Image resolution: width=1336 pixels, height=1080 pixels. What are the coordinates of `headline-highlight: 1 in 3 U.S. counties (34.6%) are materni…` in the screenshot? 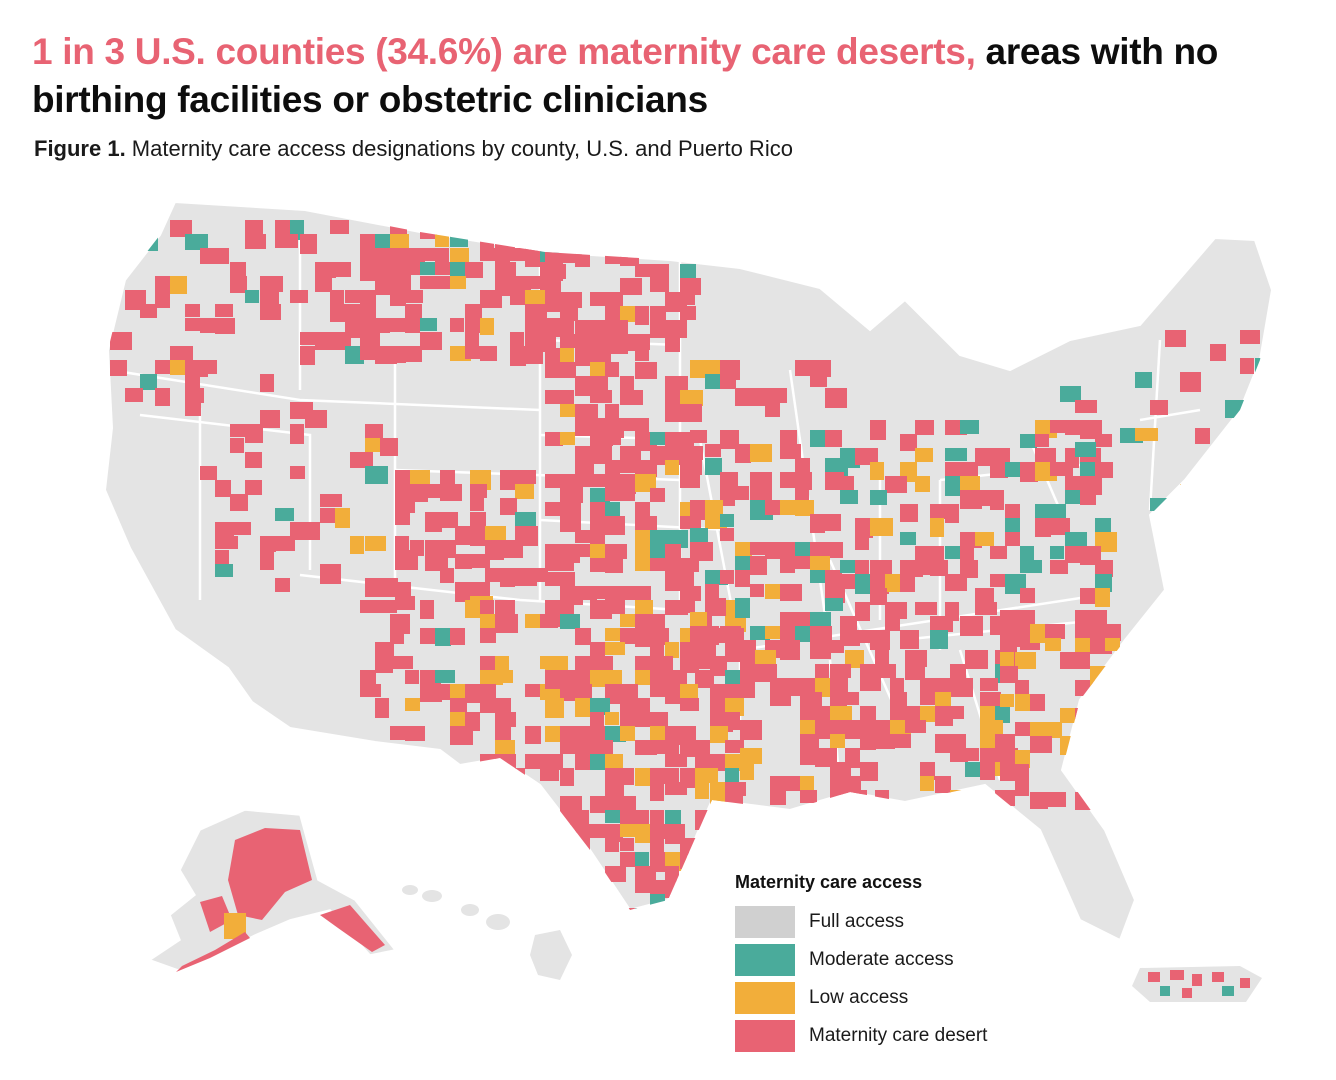 It's located at (504, 51).